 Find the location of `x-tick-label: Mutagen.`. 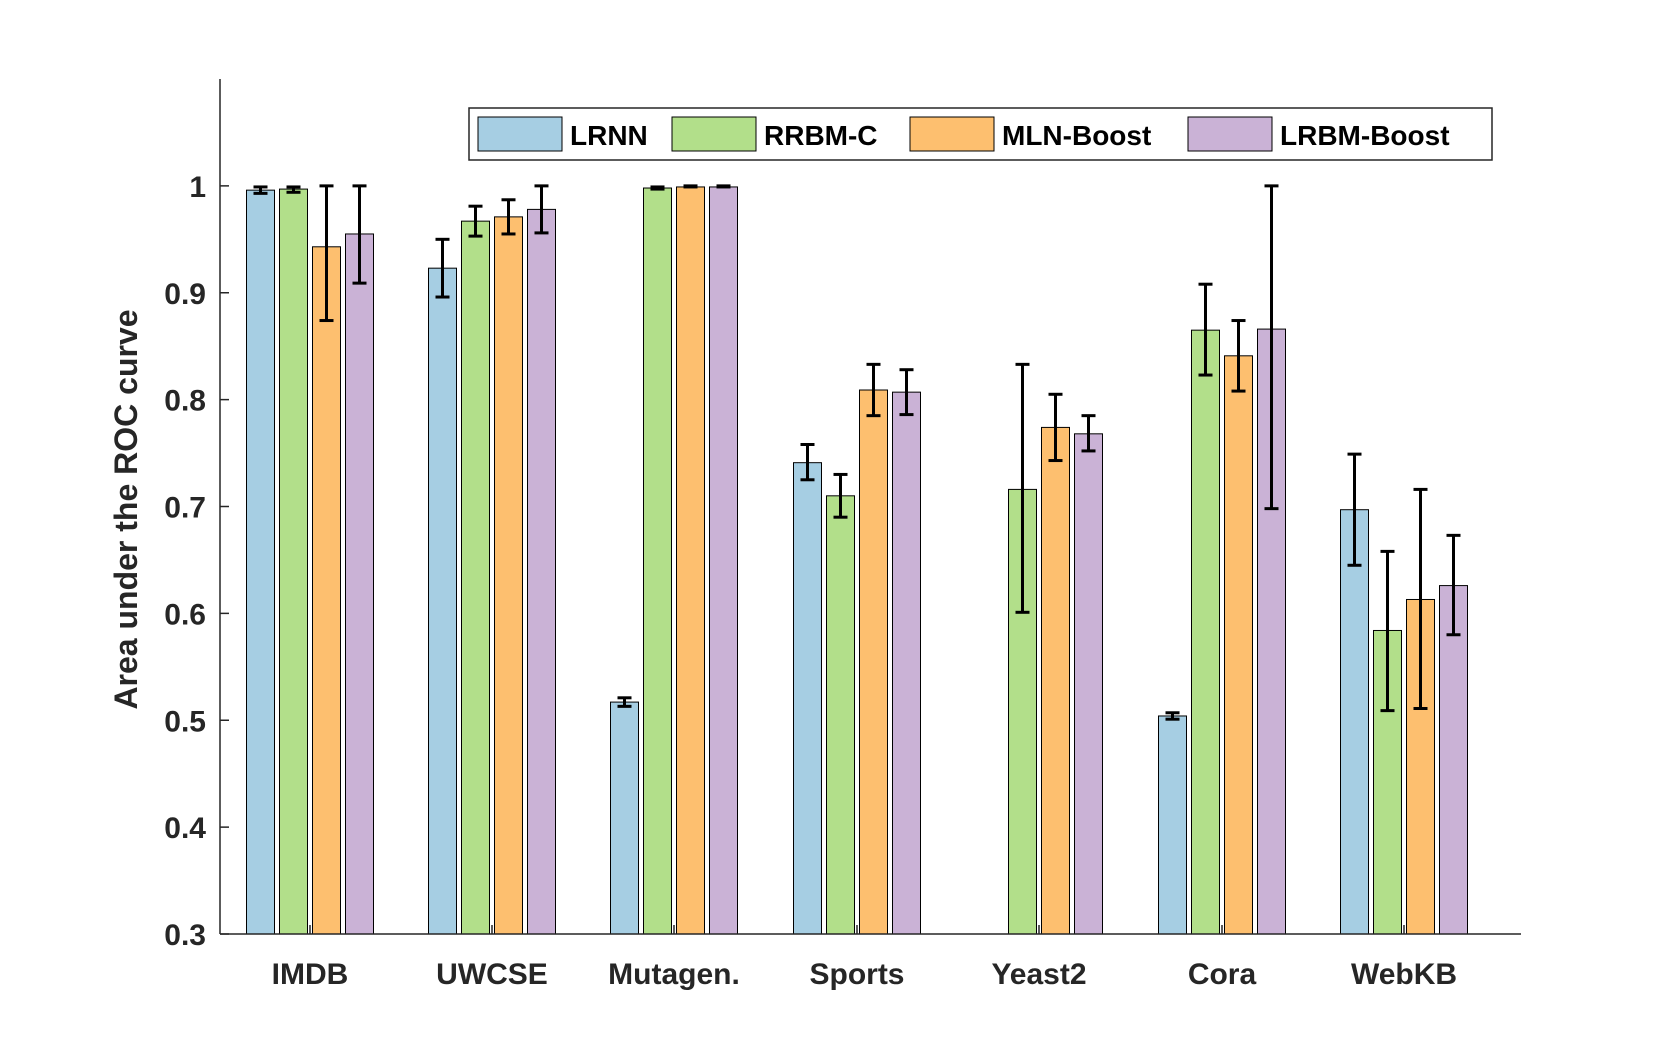

x-tick-label: Mutagen. is located at coordinates (674, 974).